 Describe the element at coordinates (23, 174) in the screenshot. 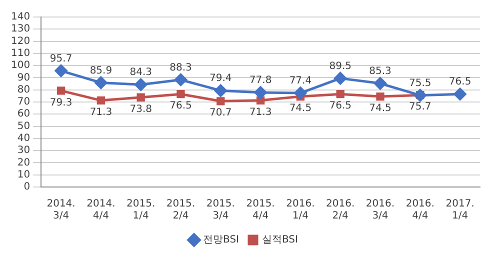

I see `y-tick-label: 10` at that location.